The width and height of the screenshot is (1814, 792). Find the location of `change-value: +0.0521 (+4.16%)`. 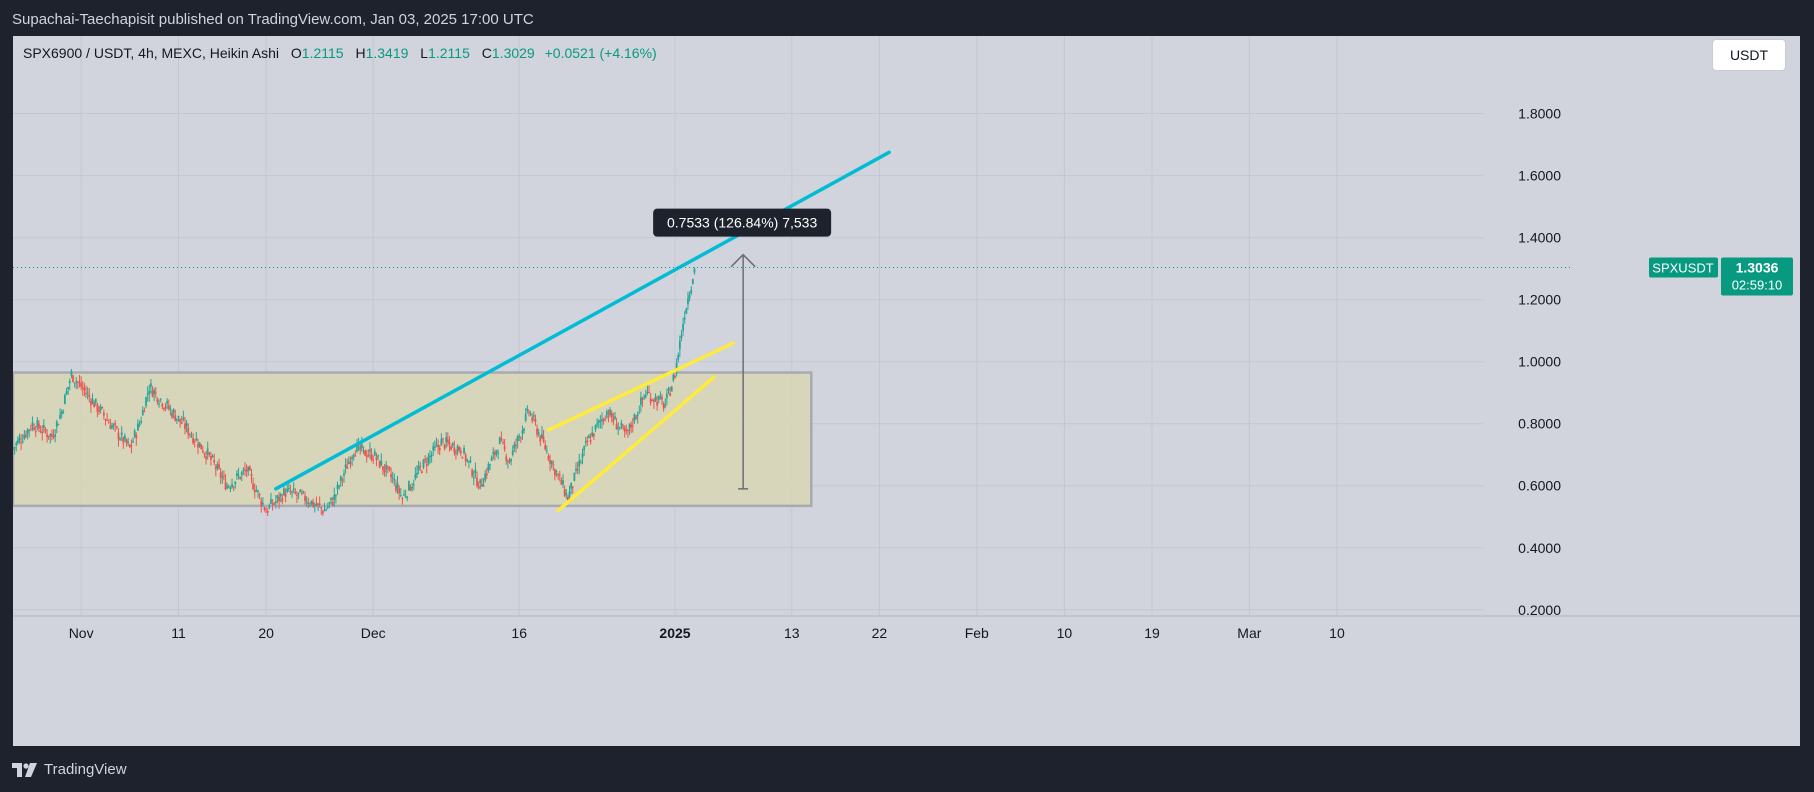

change-value: +0.0521 (+4.16%) is located at coordinates (600, 53).